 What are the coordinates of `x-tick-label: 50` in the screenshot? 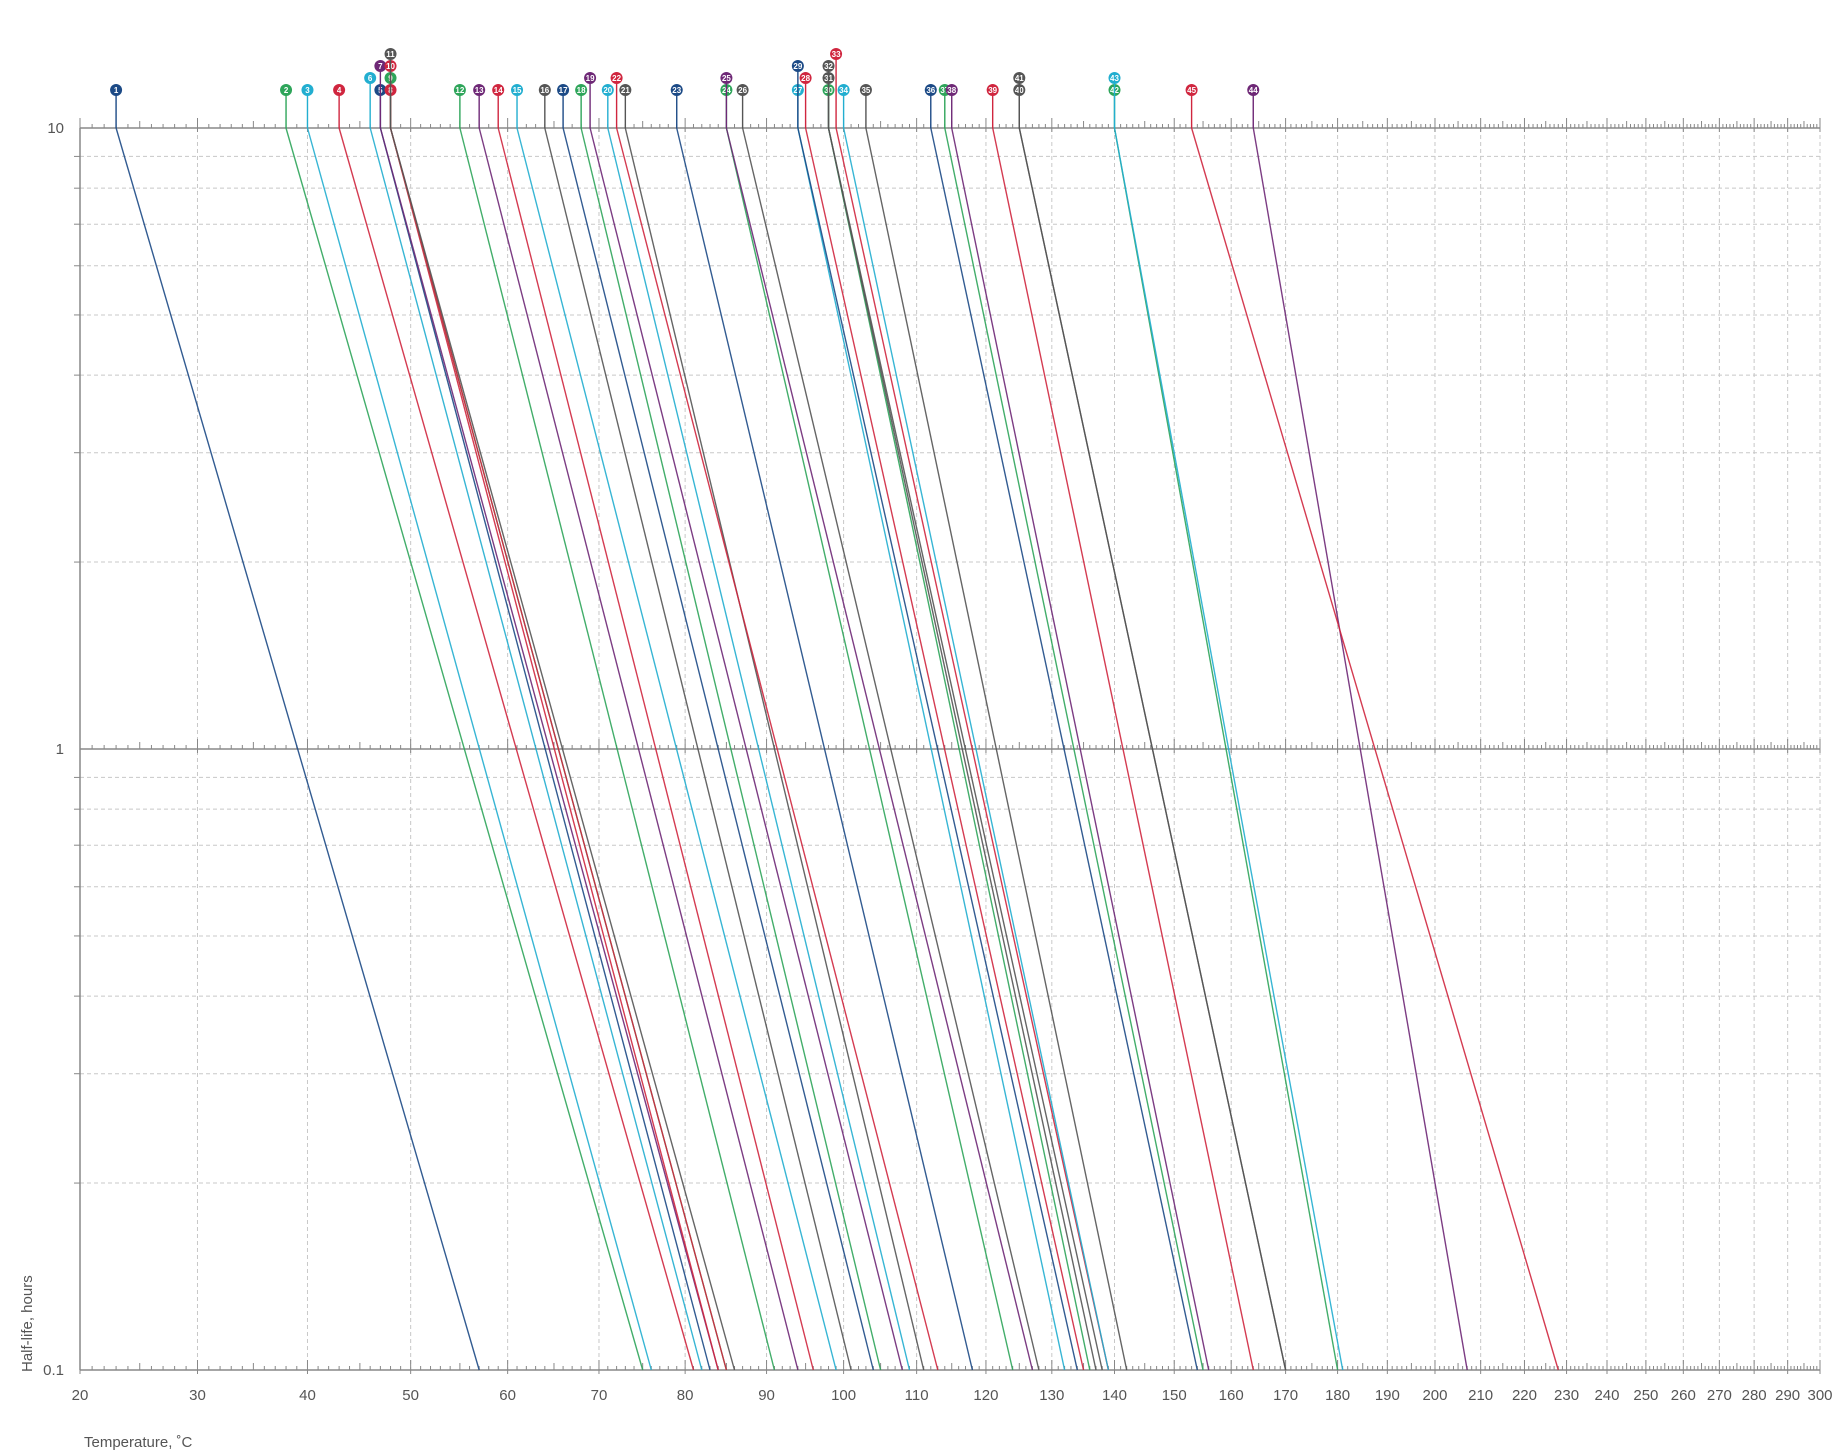 It's located at (410, 1395).